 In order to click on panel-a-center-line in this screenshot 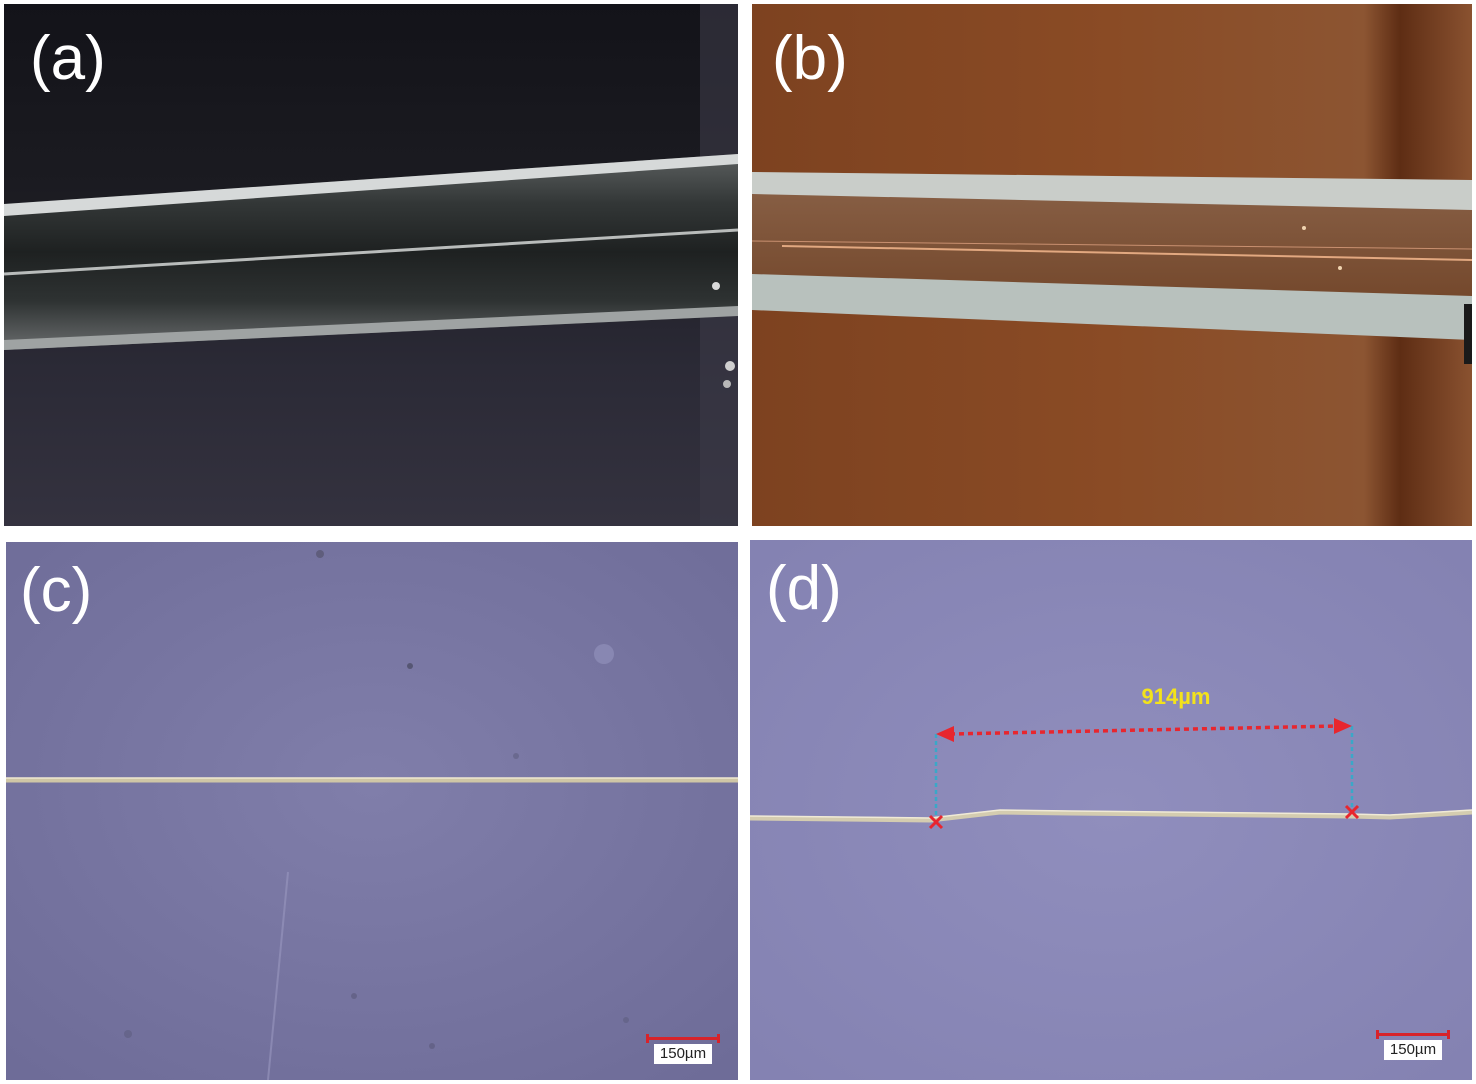, I will do `click(371, 252)`.